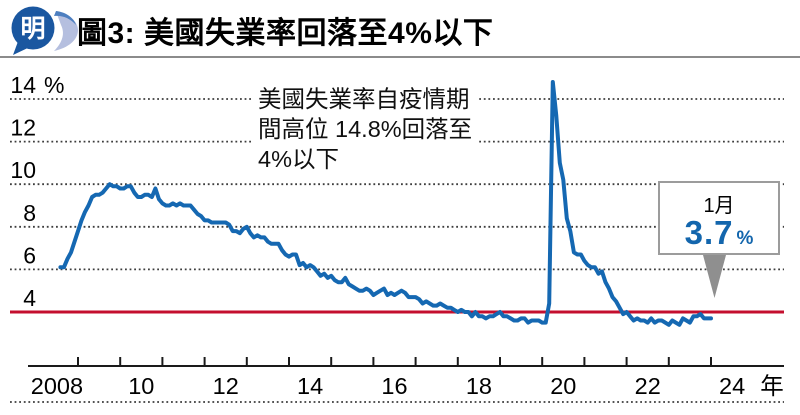 This screenshot has height=415, width=800. Describe the element at coordinates (394, 386) in the screenshot. I see `x-tick-label: 16` at that location.